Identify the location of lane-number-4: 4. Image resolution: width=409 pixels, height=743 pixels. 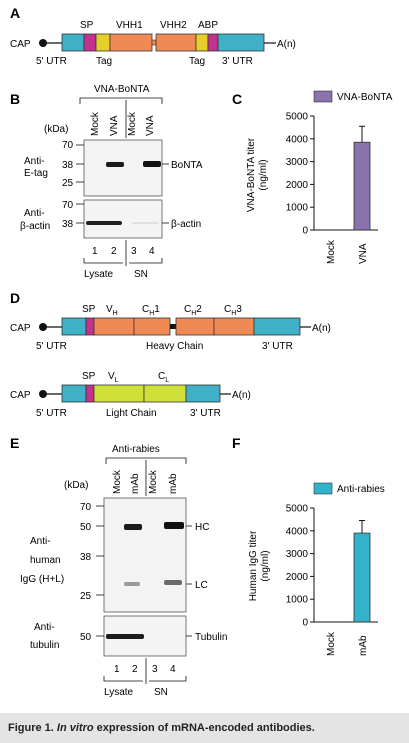
(152, 251).